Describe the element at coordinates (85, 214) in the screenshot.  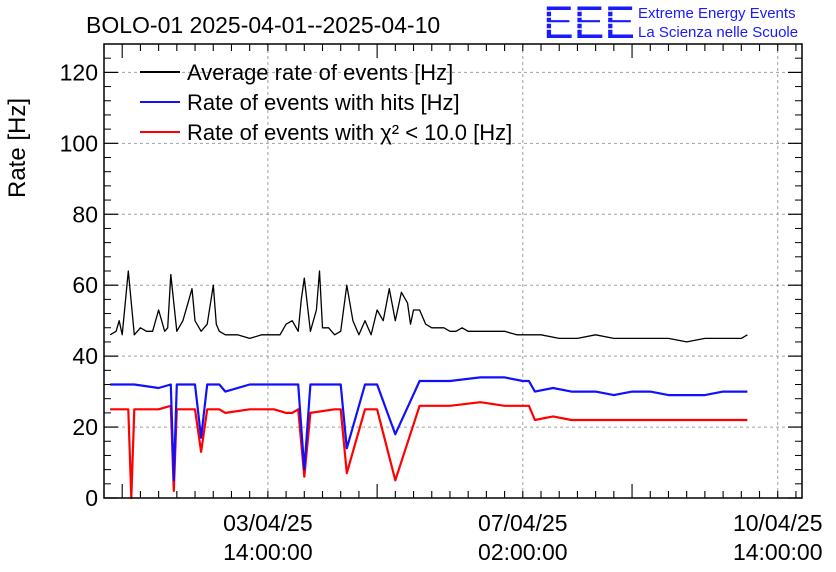
I see `y-tick-label: 80` at that location.